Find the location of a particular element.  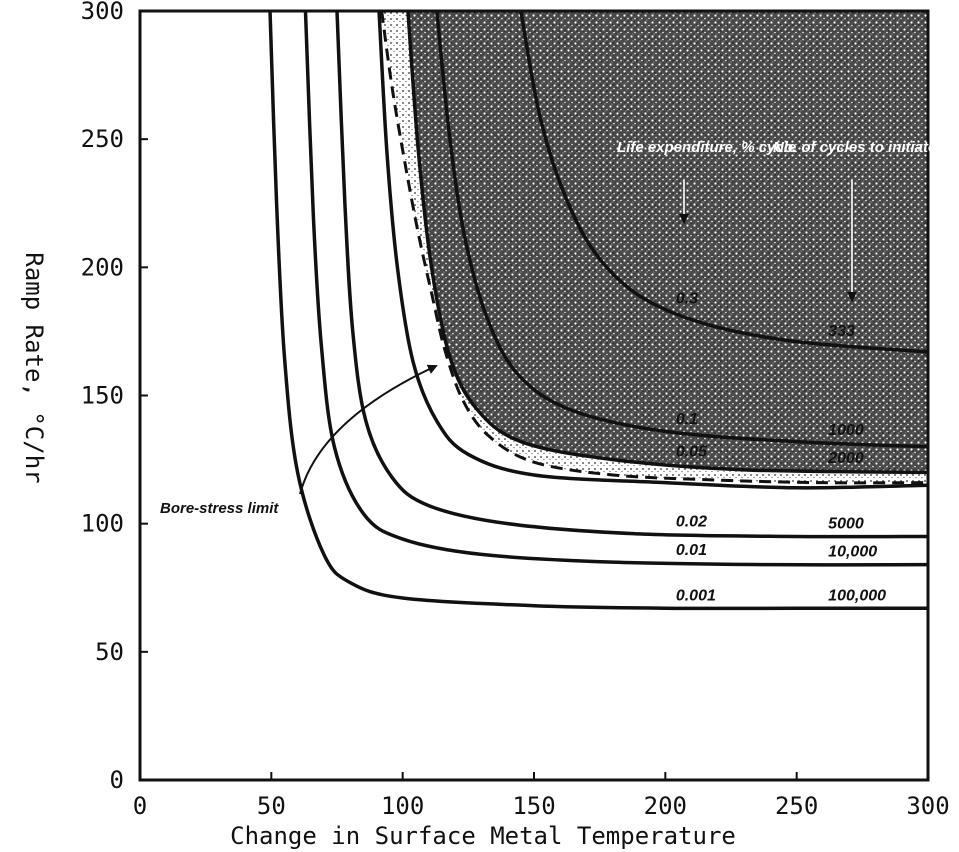

y-tick-label: 150 is located at coordinates (102, 396).